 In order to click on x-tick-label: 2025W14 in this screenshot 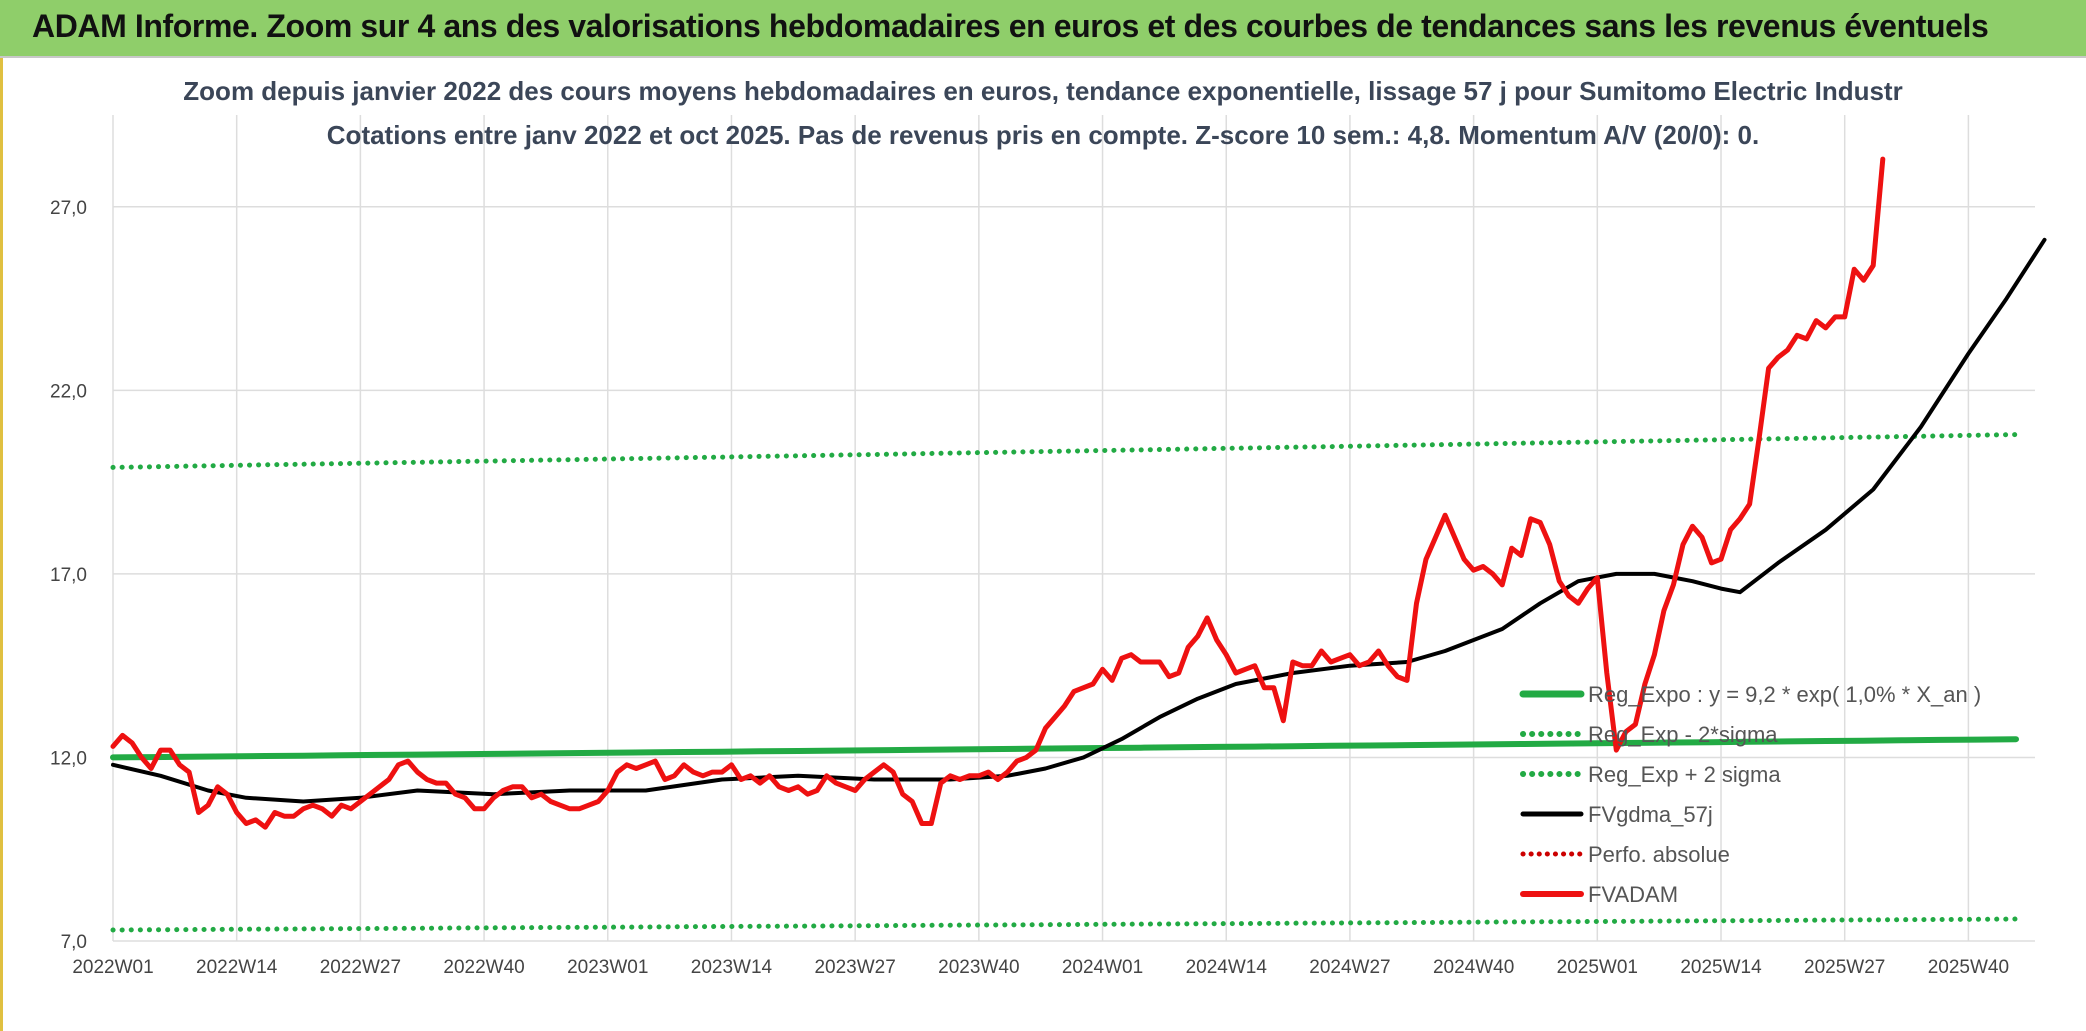, I will do `click(1721, 967)`.